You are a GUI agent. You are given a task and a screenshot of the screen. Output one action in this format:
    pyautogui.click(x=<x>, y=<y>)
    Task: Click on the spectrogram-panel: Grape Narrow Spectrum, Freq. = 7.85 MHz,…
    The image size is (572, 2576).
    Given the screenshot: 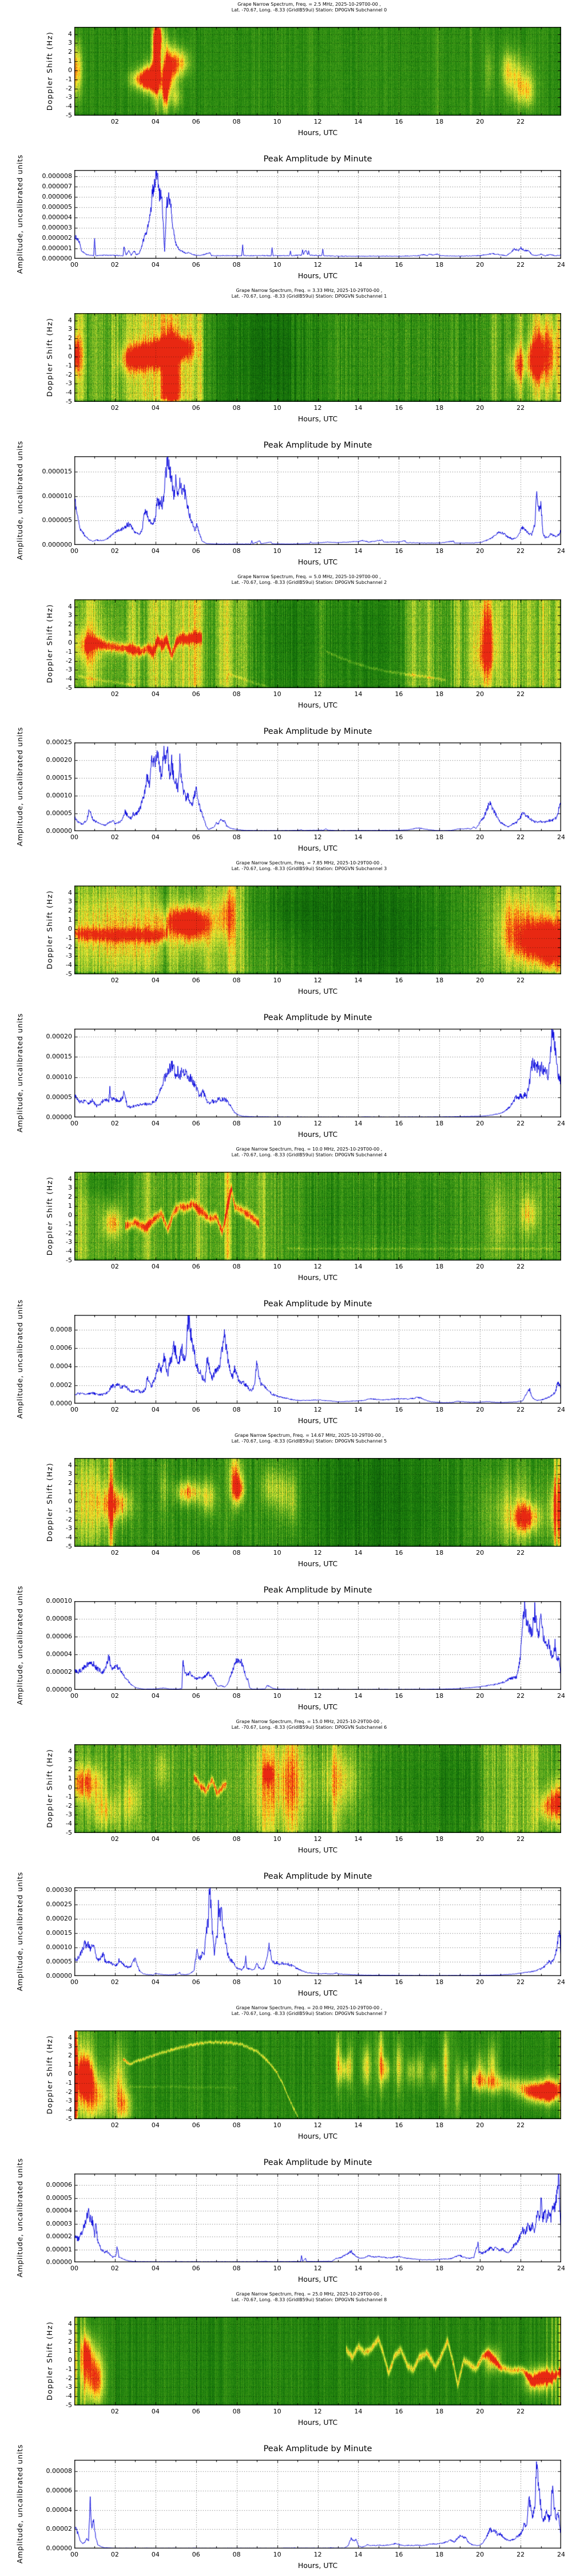 What is the action you would take?
    pyautogui.click(x=286, y=930)
    